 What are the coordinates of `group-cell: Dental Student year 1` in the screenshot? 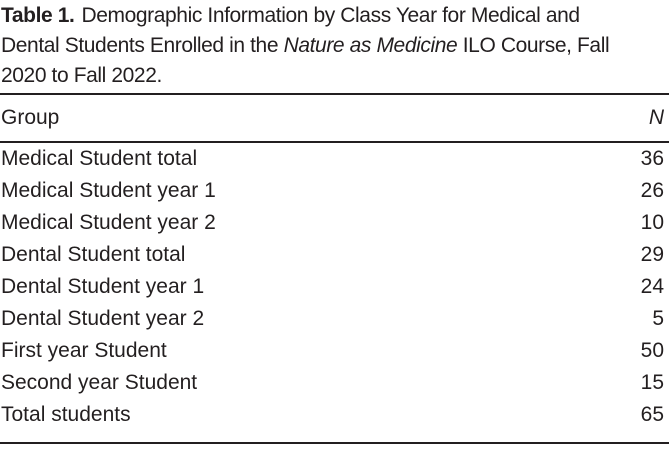 It's located at (103, 286).